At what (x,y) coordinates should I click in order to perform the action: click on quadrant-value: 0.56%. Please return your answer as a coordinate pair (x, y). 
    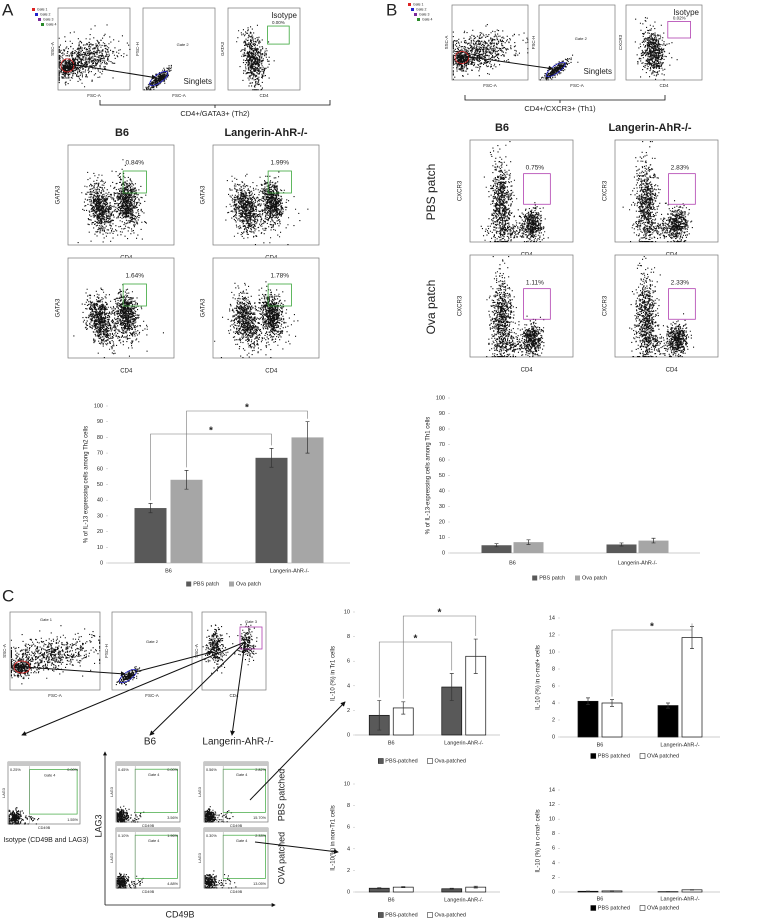
    Looking at the image, I should click on (211, 770).